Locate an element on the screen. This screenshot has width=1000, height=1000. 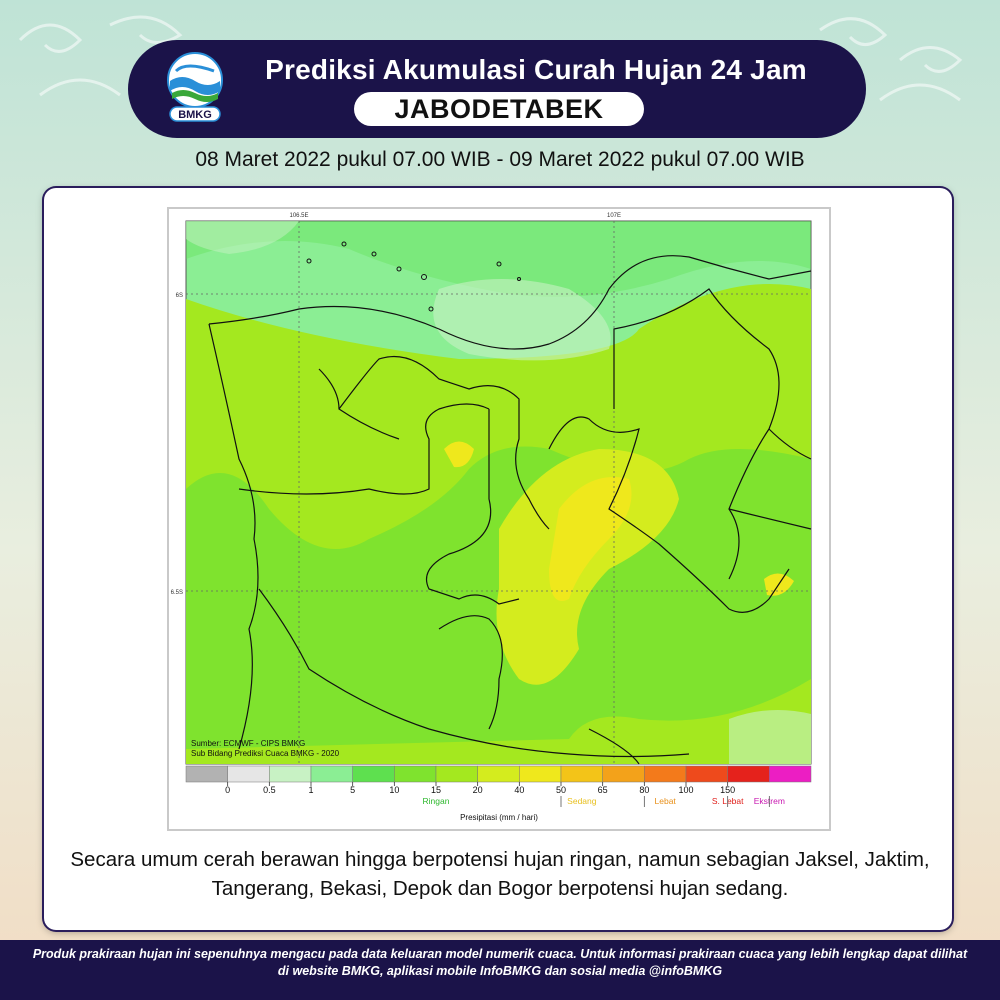
source-line-2: Sub Bidang Prediksi Cuaca BMKG - 2020 is located at coordinates (265, 753).